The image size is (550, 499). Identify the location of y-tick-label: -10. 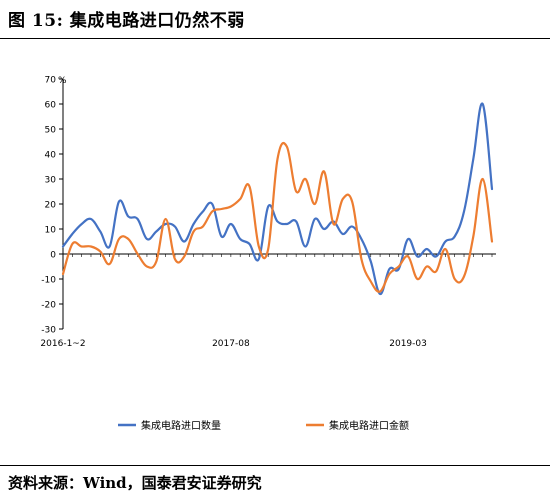
(48, 281).